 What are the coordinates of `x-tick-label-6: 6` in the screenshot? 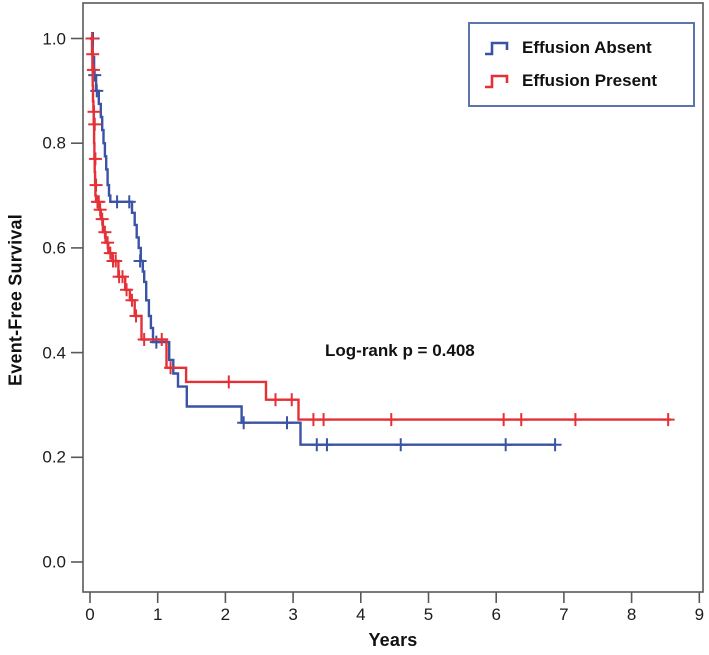 It's located at (496, 614).